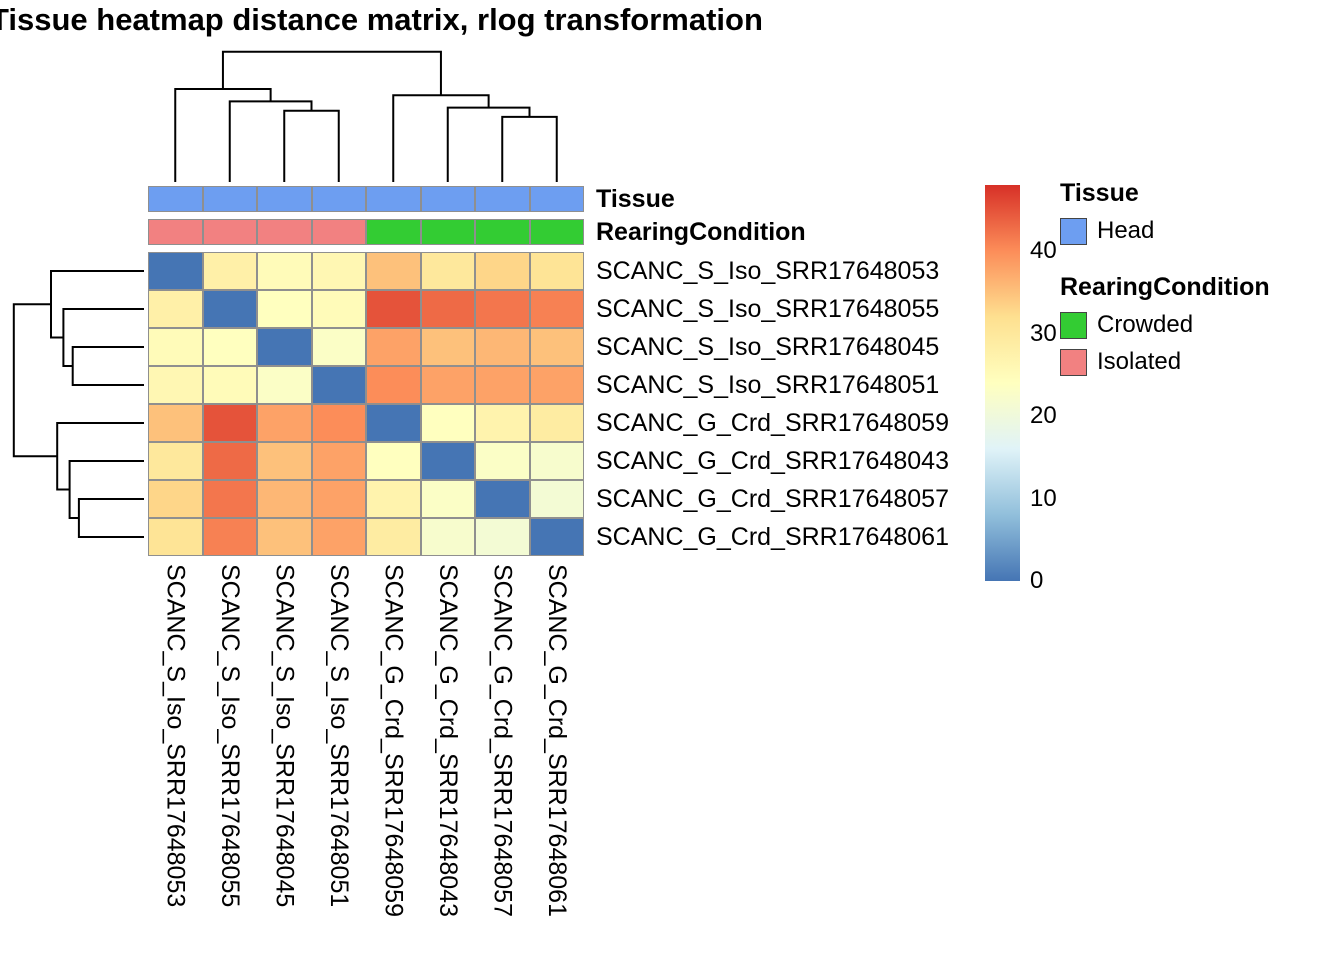  I want to click on tissue-legend-items: Head, so click(1107, 231).